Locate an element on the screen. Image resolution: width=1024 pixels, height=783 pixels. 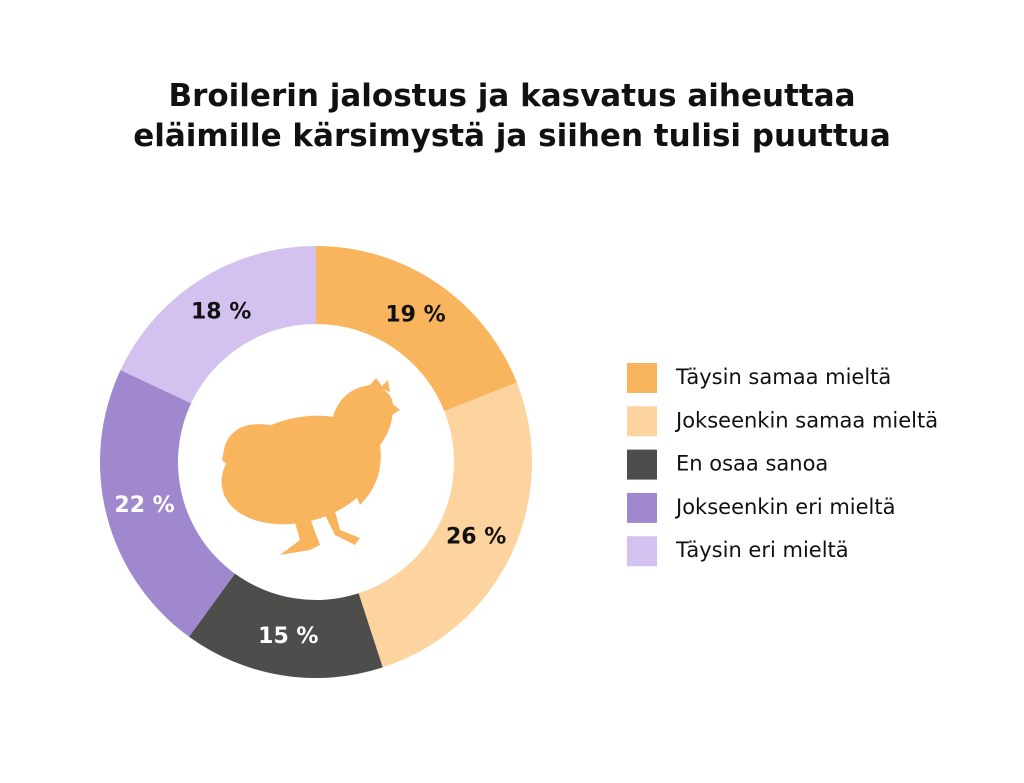
data-label: 26 % is located at coordinates (476, 536).